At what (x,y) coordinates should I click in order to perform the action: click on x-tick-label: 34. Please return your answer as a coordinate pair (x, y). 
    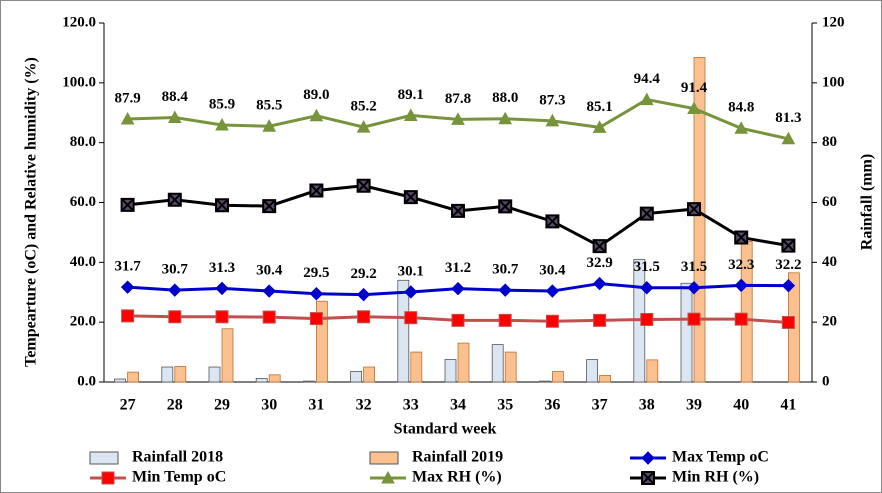
    Looking at the image, I should click on (458, 405).